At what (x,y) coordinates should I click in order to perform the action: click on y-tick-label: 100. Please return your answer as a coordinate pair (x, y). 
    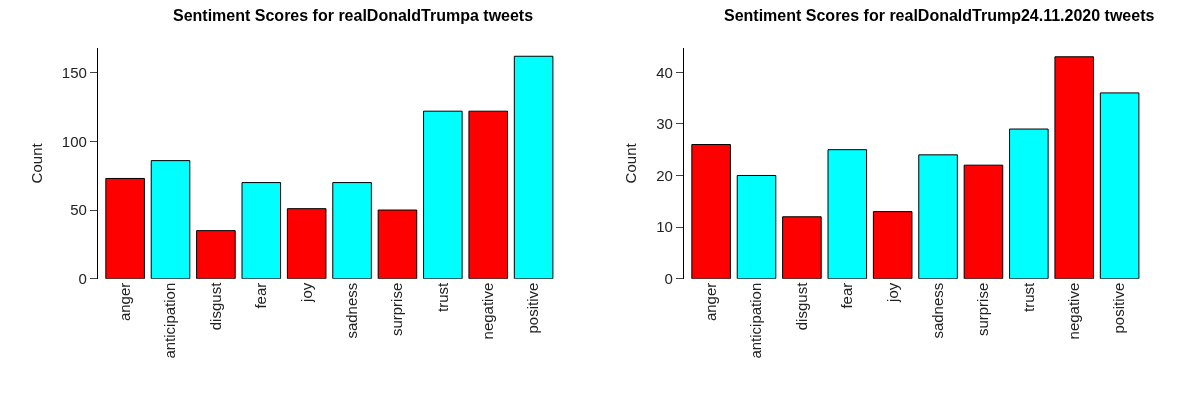
    Looking at the image, I should click on (74, 141).